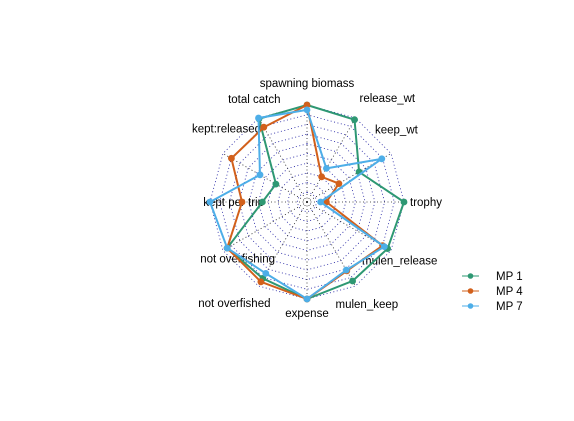 The width and height of the screenshot is (574, 421). I want to click on legend-label: MP 4, so click(509, 292).